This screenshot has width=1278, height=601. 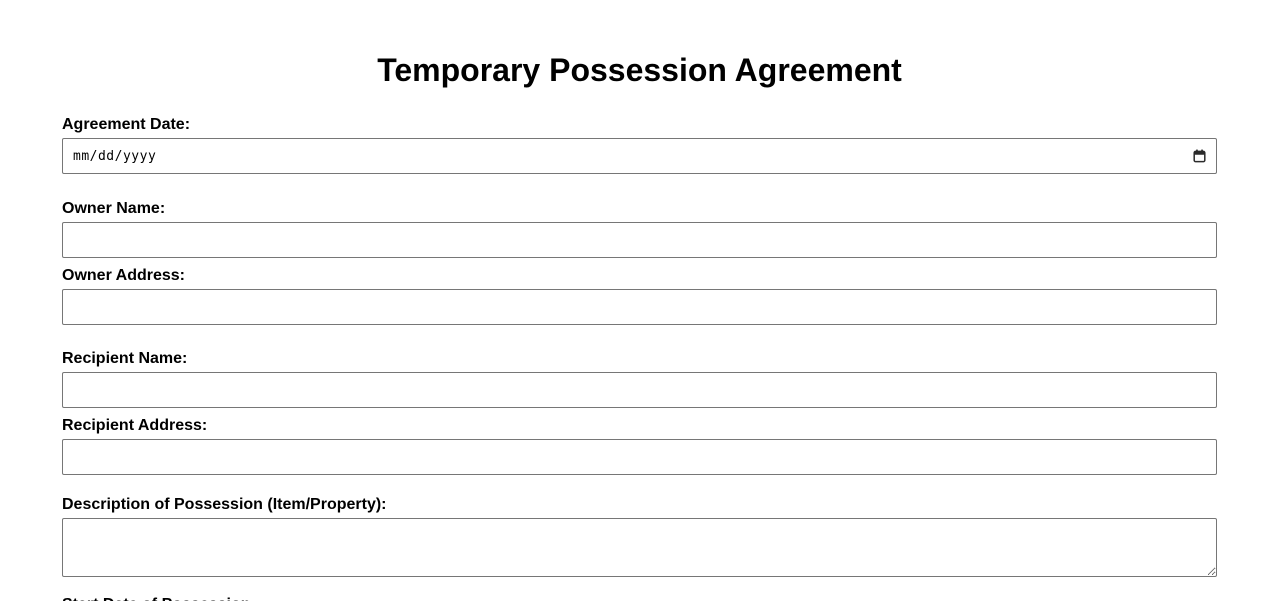 I want to click on field-agreement-date: Agreement Date: mm/dd/yyyy, so click(x=639, y=145).